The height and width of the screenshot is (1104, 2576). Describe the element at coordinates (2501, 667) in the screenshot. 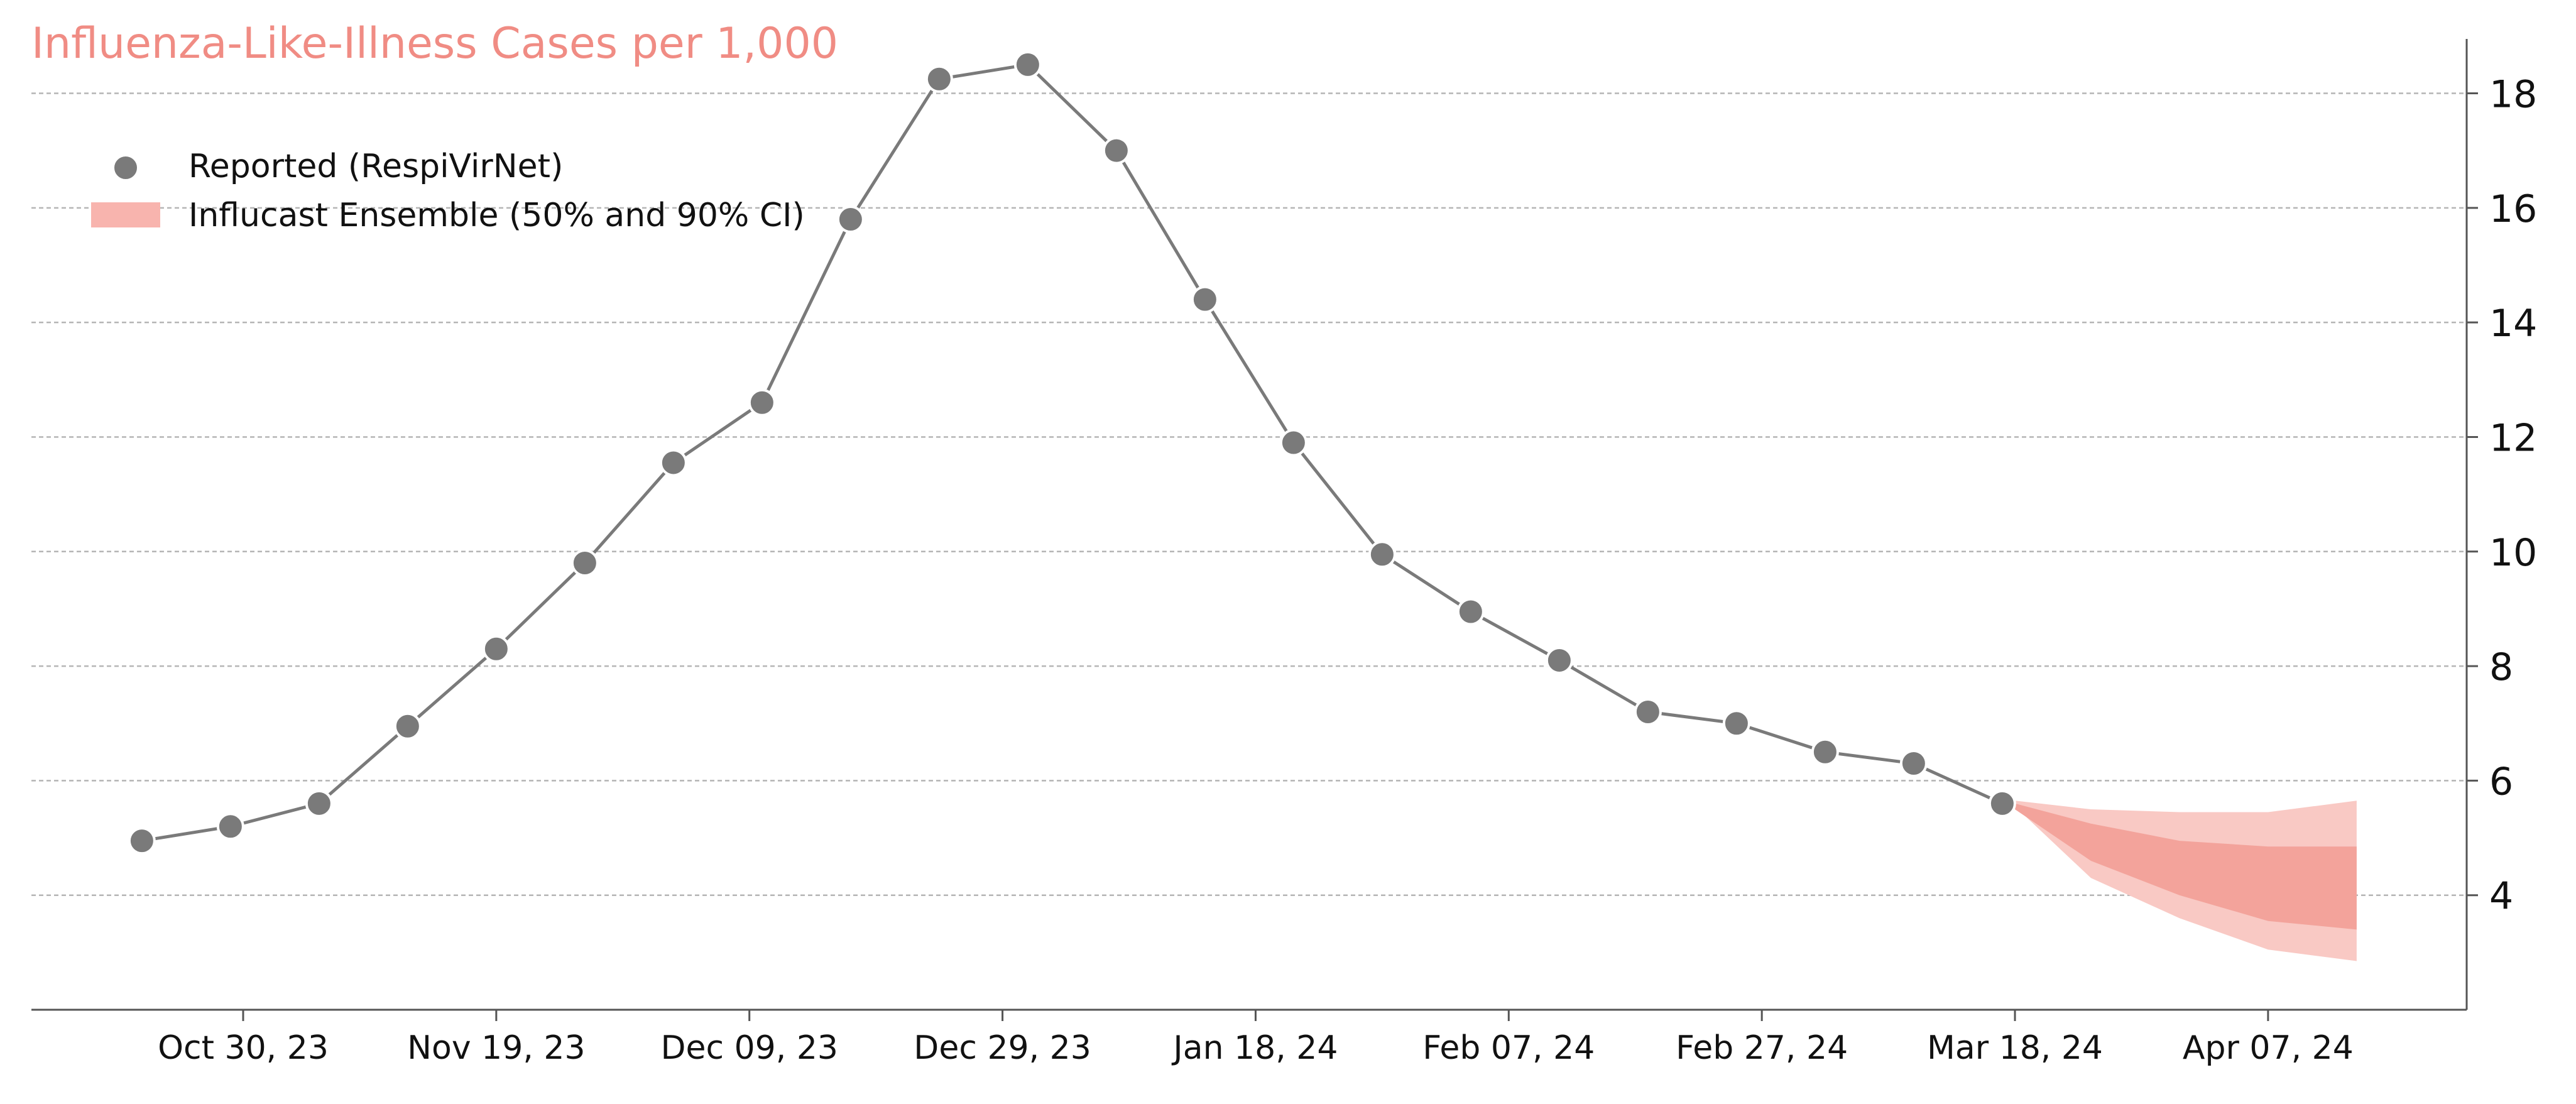

I see `y-tick-label: 8` at that location.